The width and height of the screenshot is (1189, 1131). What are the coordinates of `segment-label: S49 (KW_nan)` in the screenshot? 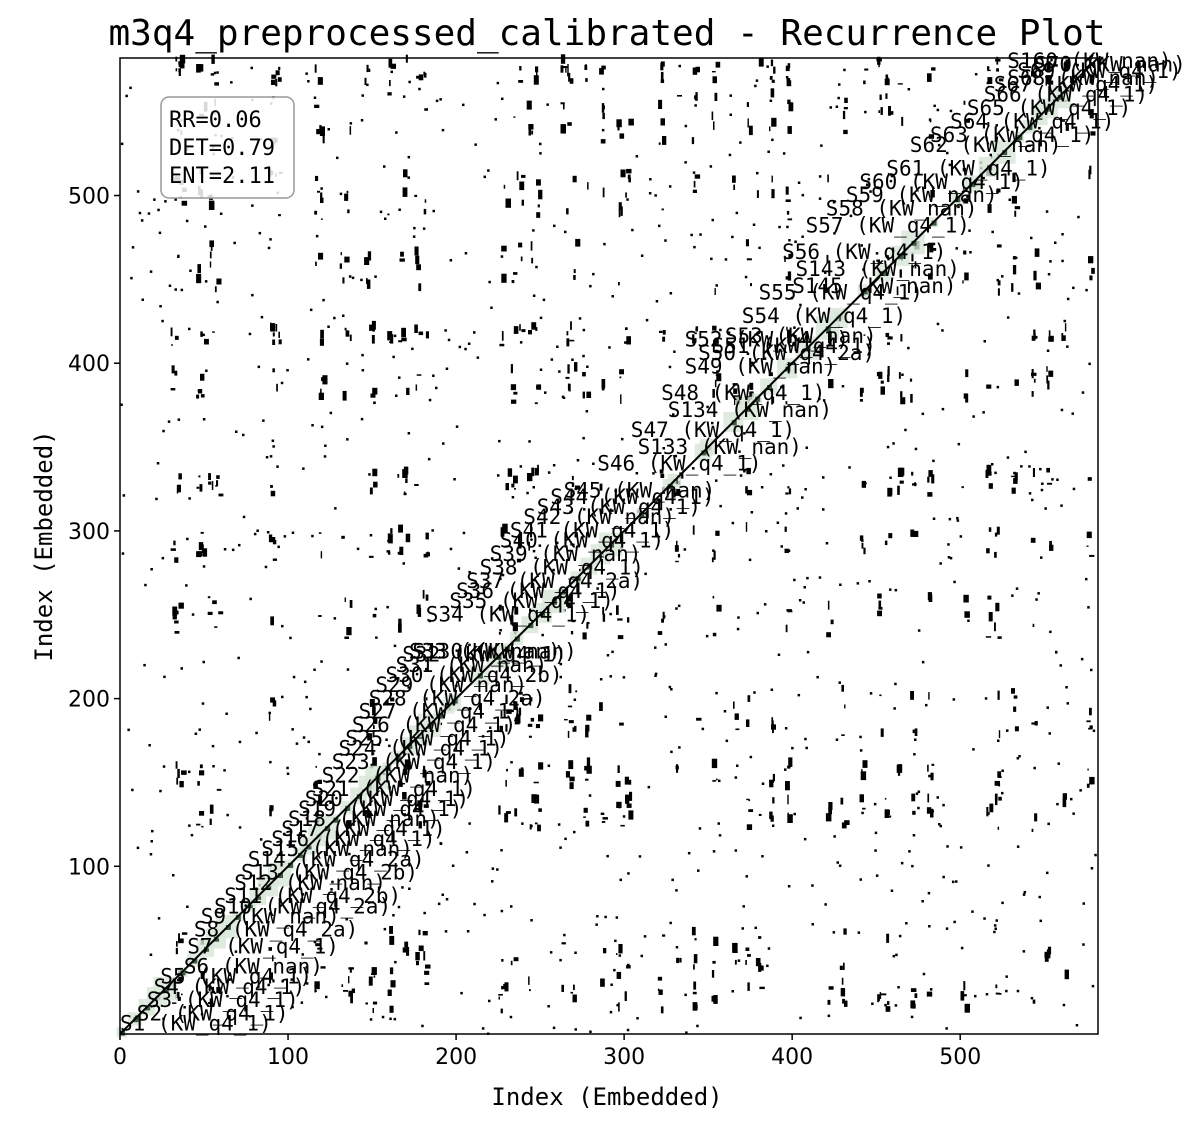 It's located at (761, 366).